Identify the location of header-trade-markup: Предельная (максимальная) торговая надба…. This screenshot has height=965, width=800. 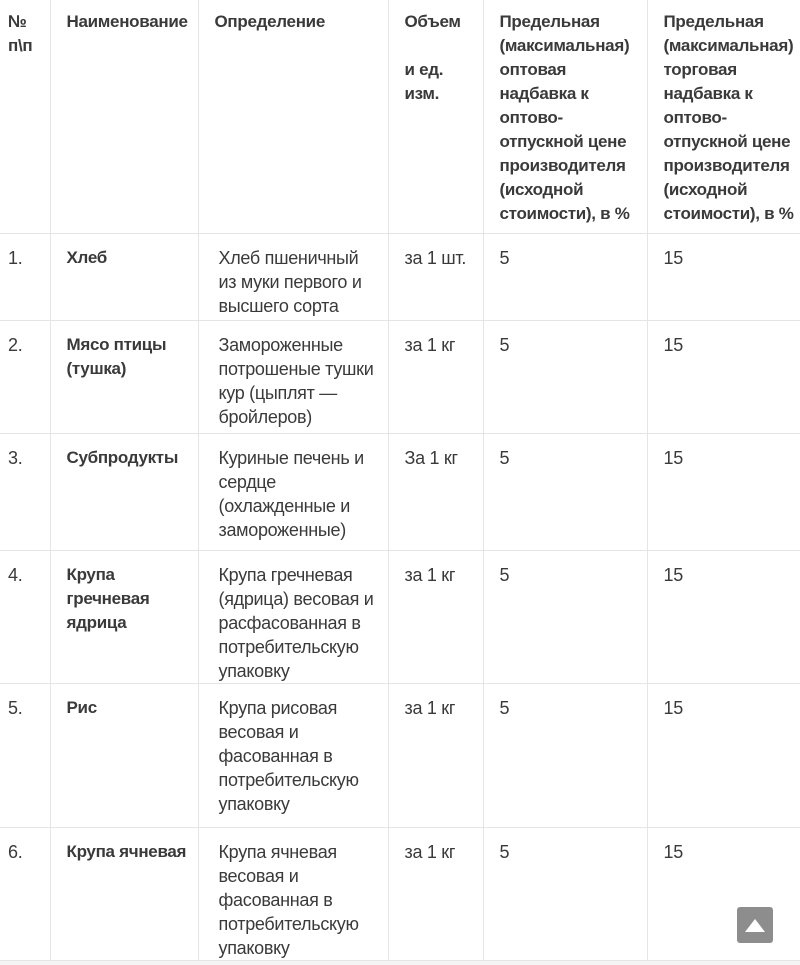
(723, 117).